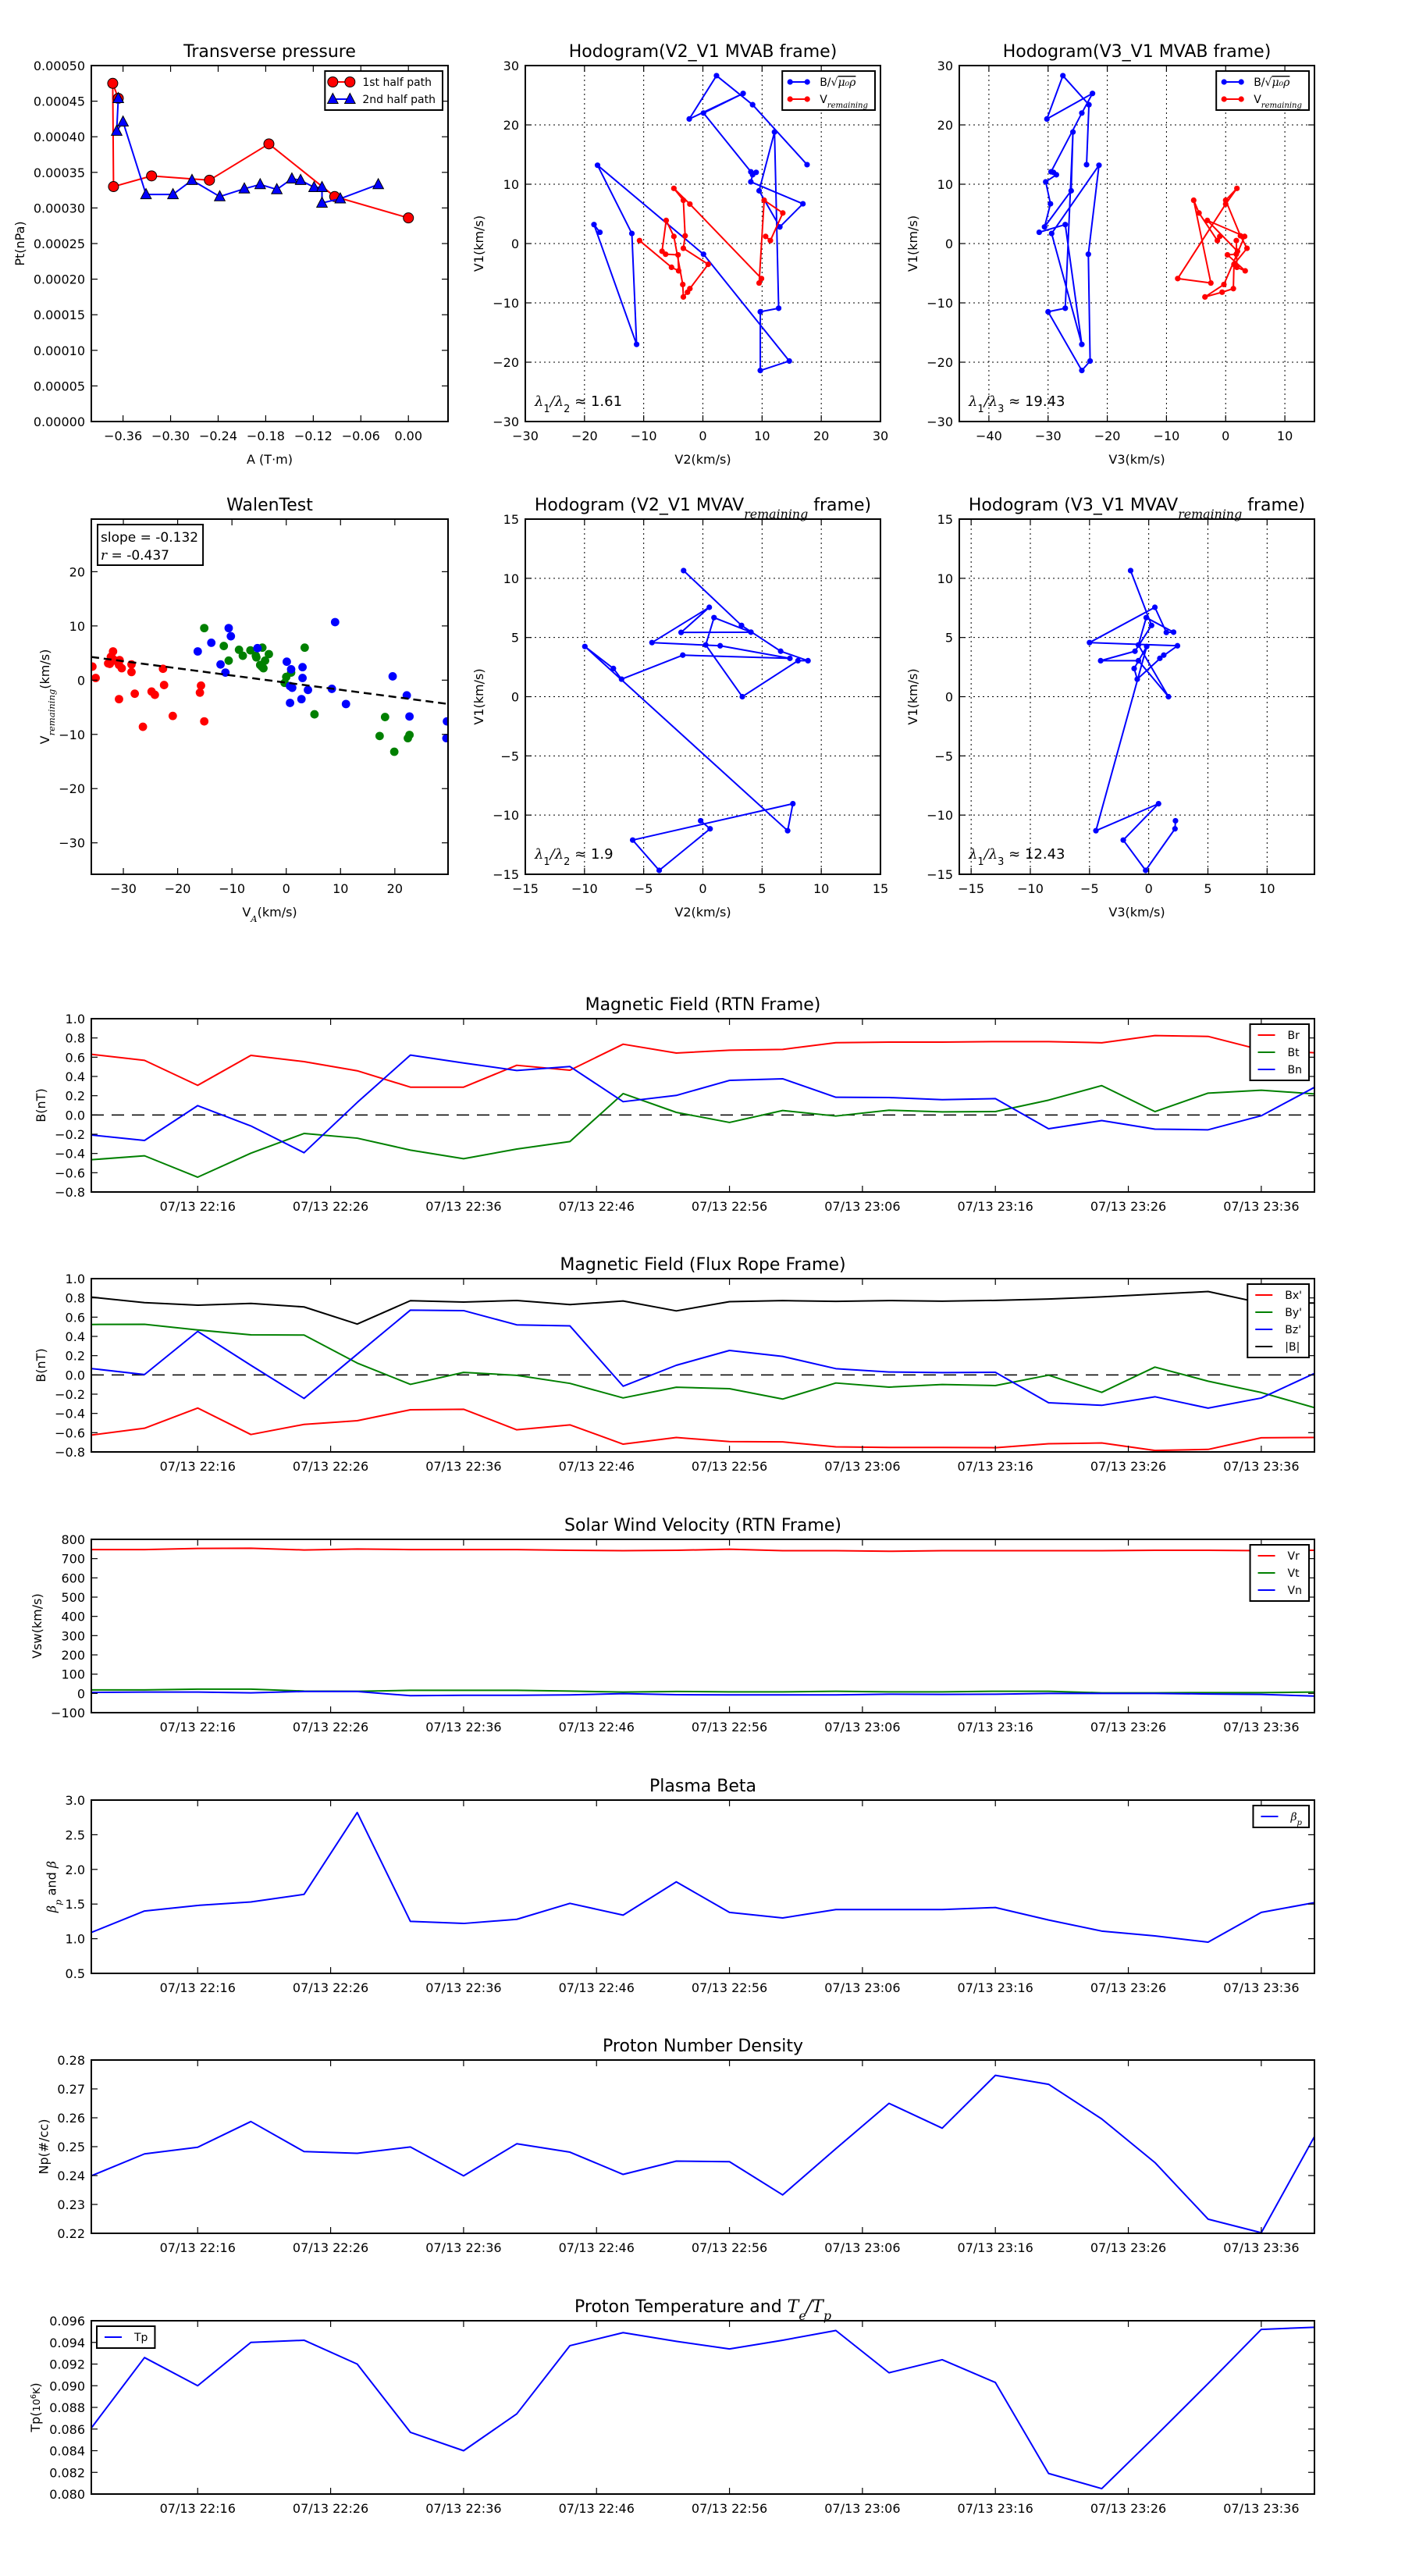 Image resolution: width=1405 pixels, height=2576 pixels. What do you see at coordinates (1241, 82) in the screenshot?
I see `legend-marker` at bounding box center [1241, 82].